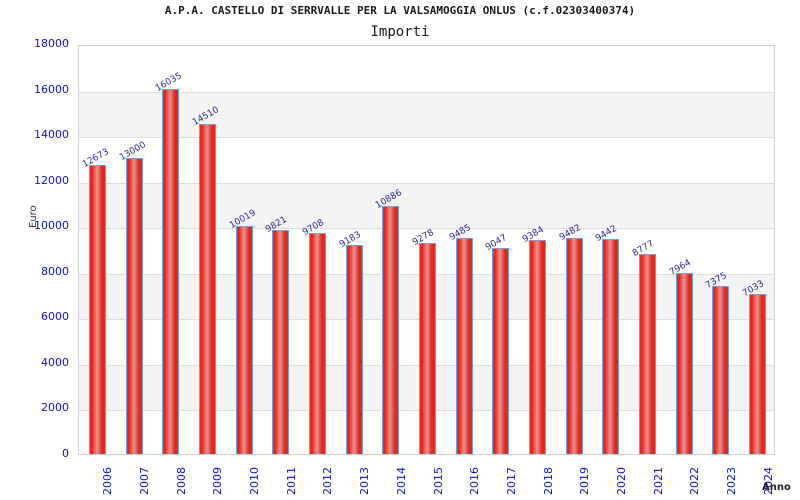 The image size is (800, 500). What do you see at coordinates (51, 135) in the screenshot?
I see `y-axis-tick-label: 14000` at bounding box center [51, 135].